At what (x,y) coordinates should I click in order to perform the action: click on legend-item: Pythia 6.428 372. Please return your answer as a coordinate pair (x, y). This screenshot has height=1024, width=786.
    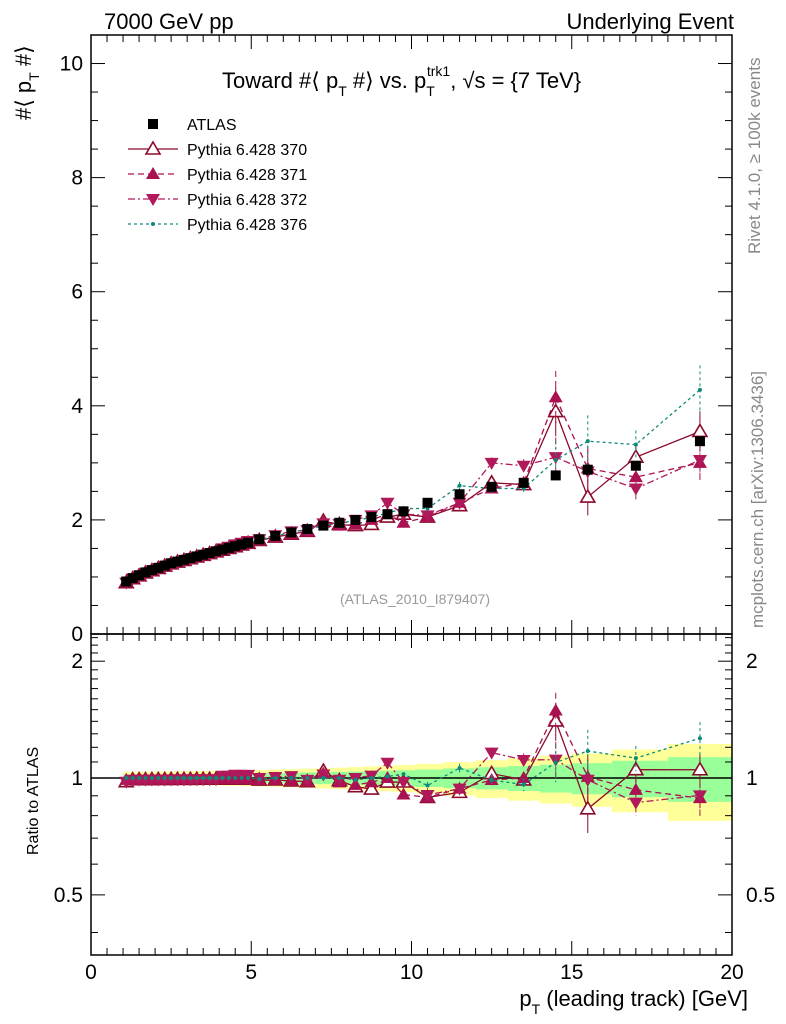
    Looking at the image, I should click on (217, 200).